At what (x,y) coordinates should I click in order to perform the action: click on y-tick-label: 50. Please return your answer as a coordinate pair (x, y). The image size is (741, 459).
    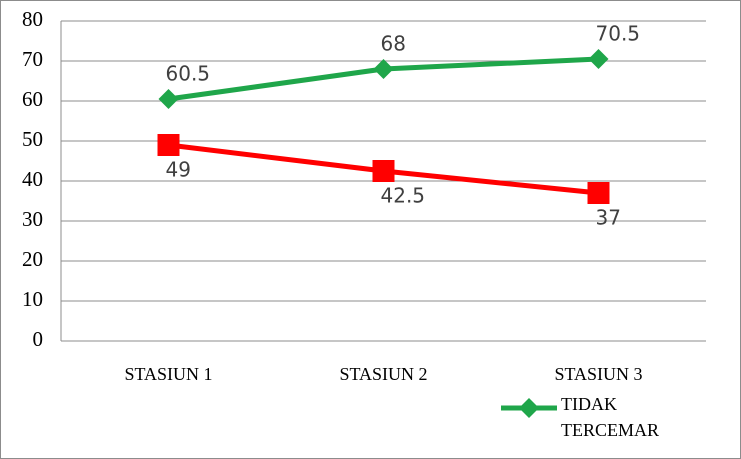
    Looking at the image, I should click on (32, 139).